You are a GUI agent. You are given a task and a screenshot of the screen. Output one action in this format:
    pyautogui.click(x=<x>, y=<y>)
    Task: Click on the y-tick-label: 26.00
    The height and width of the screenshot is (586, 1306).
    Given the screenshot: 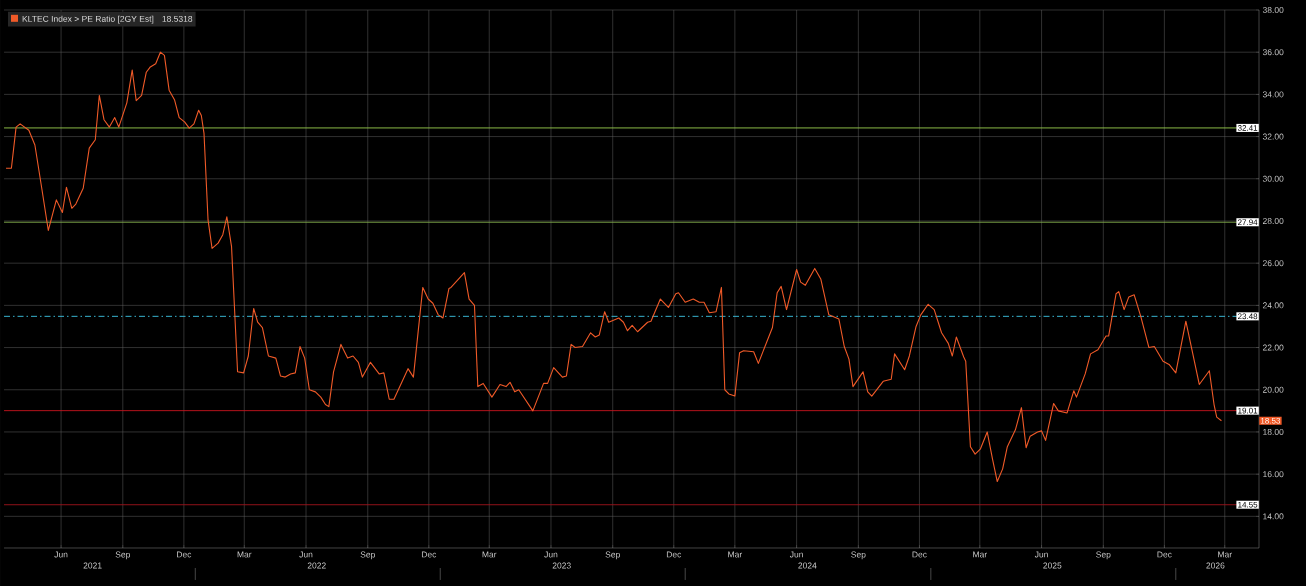 What is the action you would take?
    pyautogui.click(x=1273, y=263)
    